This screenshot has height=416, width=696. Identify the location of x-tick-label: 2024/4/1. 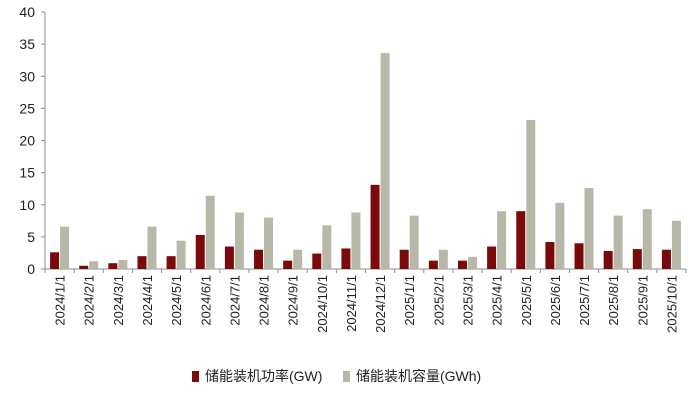
(147, 300).